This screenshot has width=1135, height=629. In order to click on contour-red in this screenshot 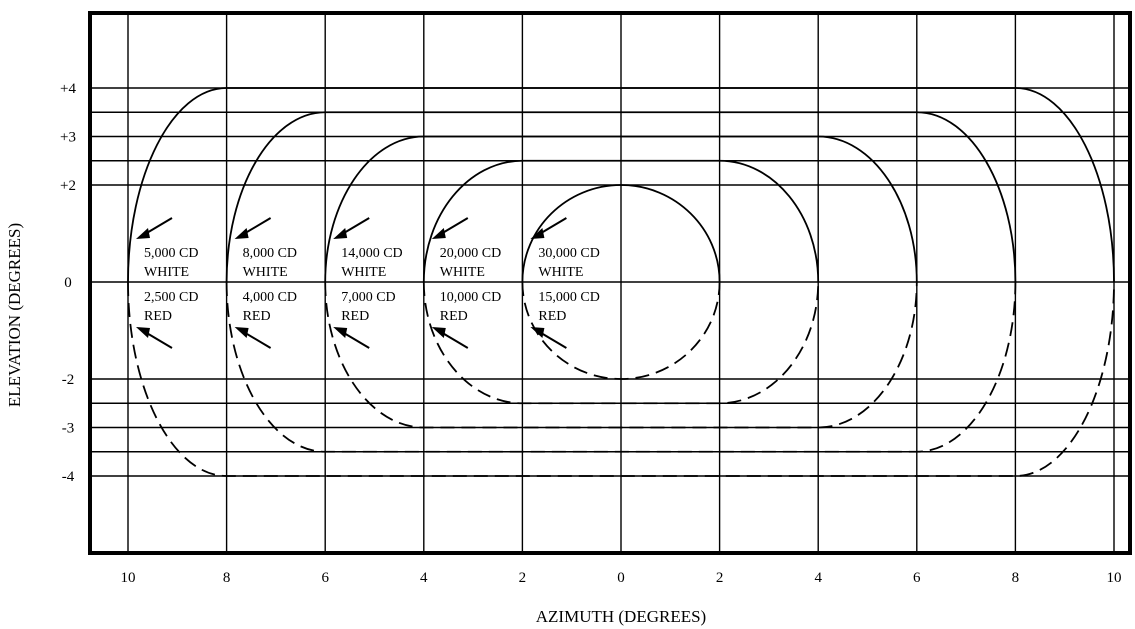, I will do `click(621, 355)`.